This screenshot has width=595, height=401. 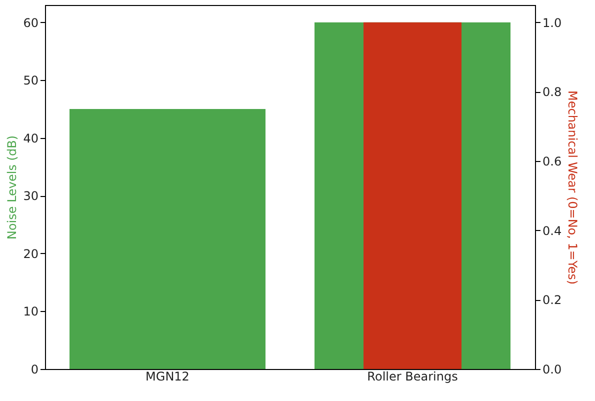 I want to click on y-axis-title: Noise Levels (dB), so click(x=12, y=187).